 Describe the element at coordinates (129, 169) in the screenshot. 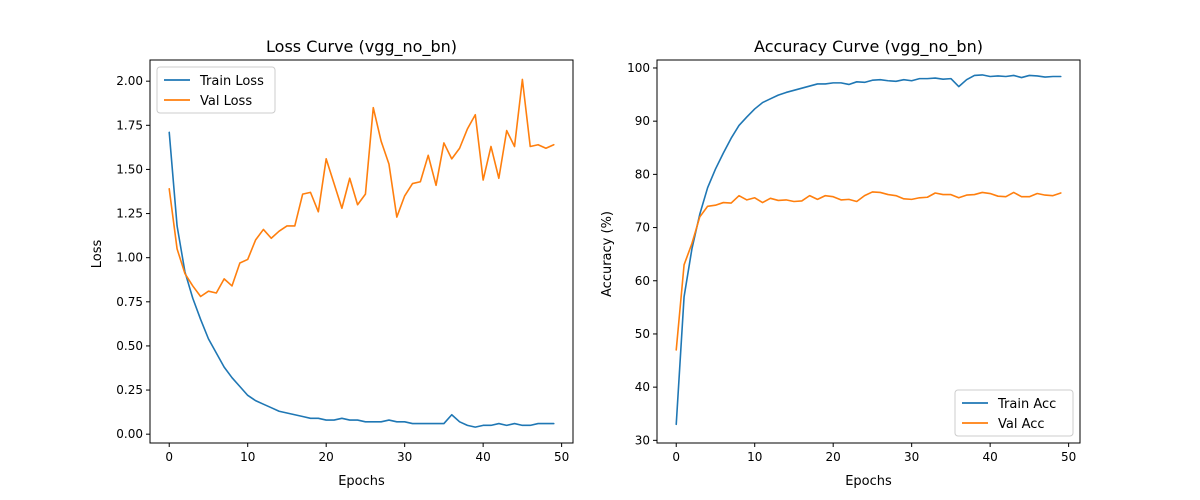

I see `loss-y-tick-label: 1.50` at that location.